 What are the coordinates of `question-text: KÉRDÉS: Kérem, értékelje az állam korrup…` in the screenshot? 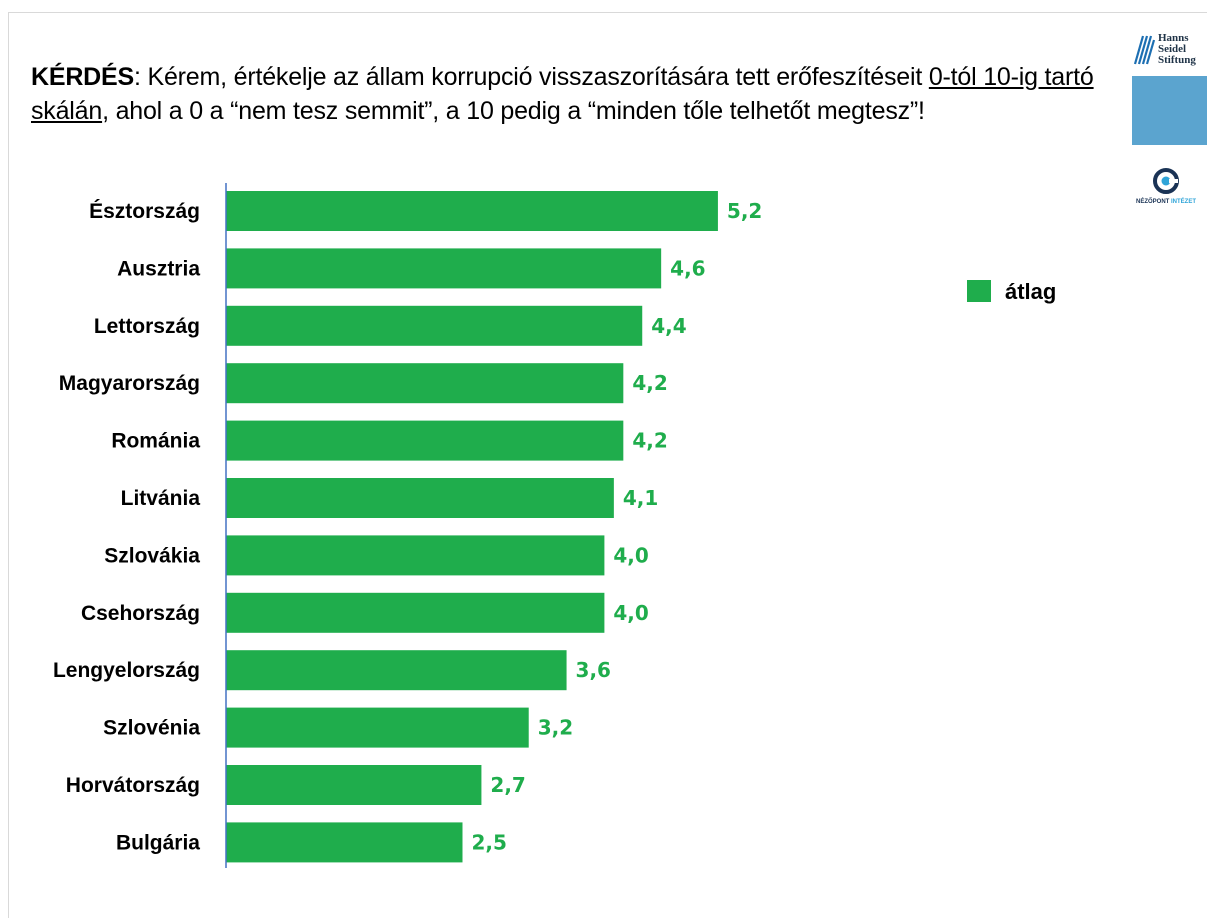 It's located at (571, 94).